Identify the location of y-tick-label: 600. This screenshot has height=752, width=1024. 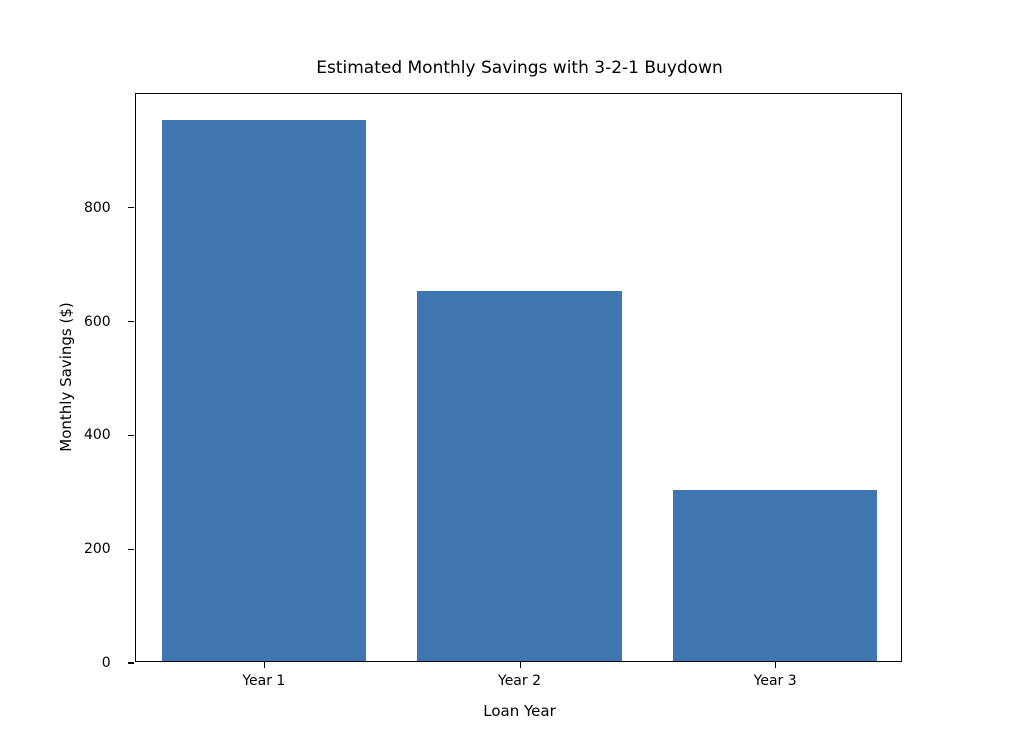
(97, 321).